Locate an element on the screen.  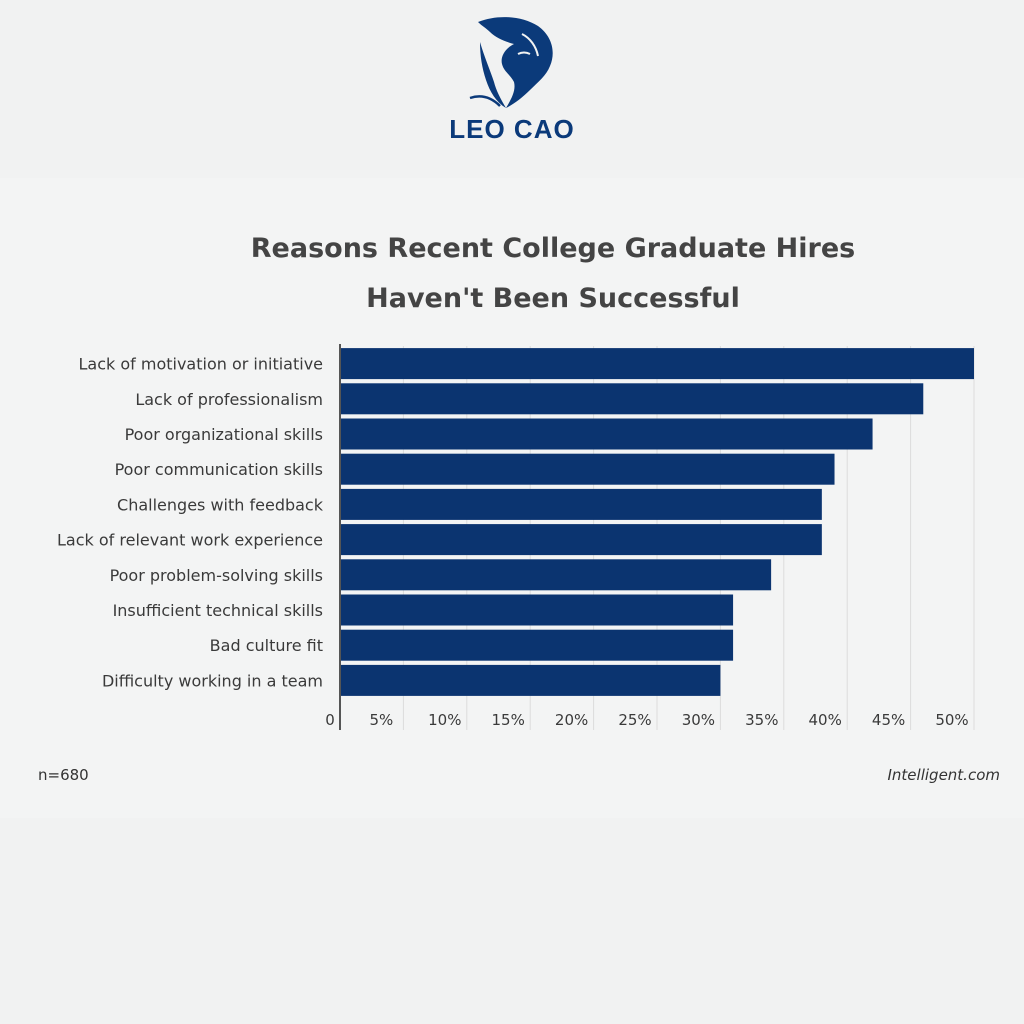
x-tick-label: 20% is located at coordinates (571, 720).